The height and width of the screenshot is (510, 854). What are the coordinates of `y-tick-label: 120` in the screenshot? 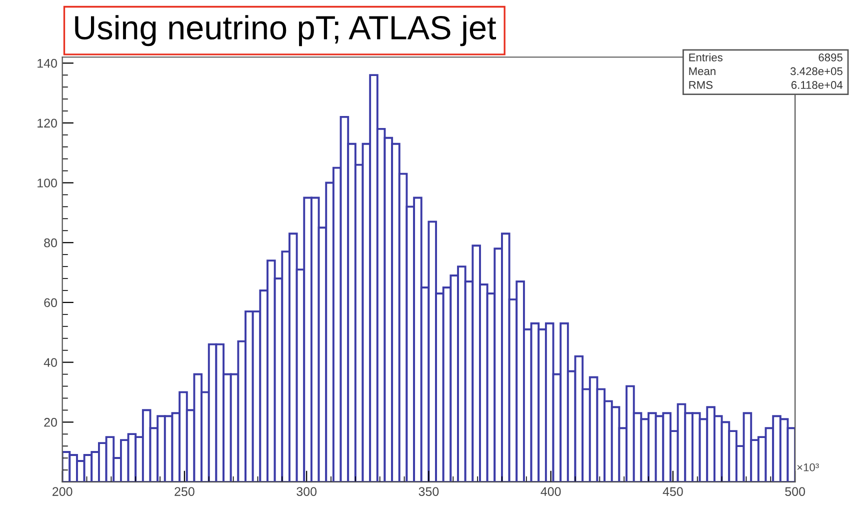 It's located at (47, 123).